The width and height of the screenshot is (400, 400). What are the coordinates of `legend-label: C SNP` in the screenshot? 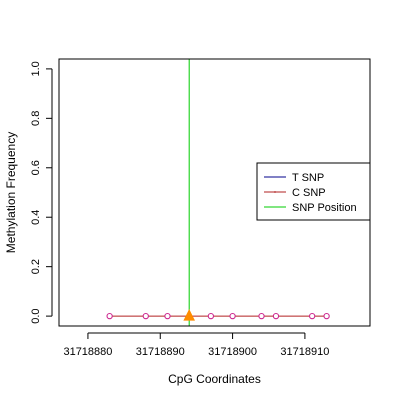 It's located at (309, 193).